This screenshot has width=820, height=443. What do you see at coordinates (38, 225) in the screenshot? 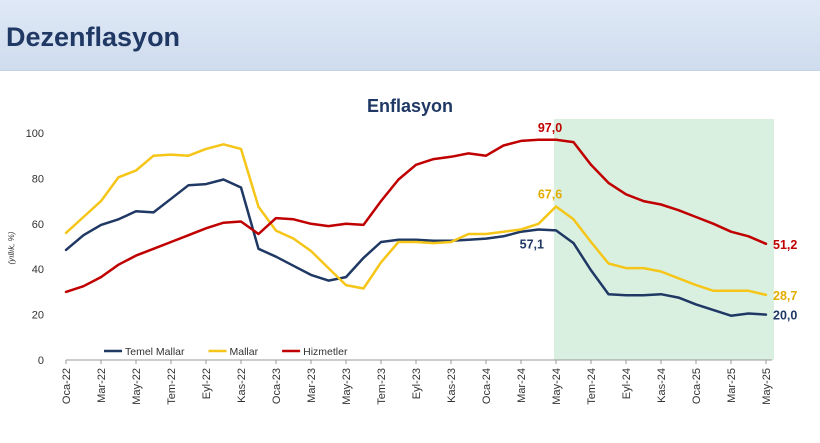
I see `y-tick-label: 60` at bounding box center [38, 225].